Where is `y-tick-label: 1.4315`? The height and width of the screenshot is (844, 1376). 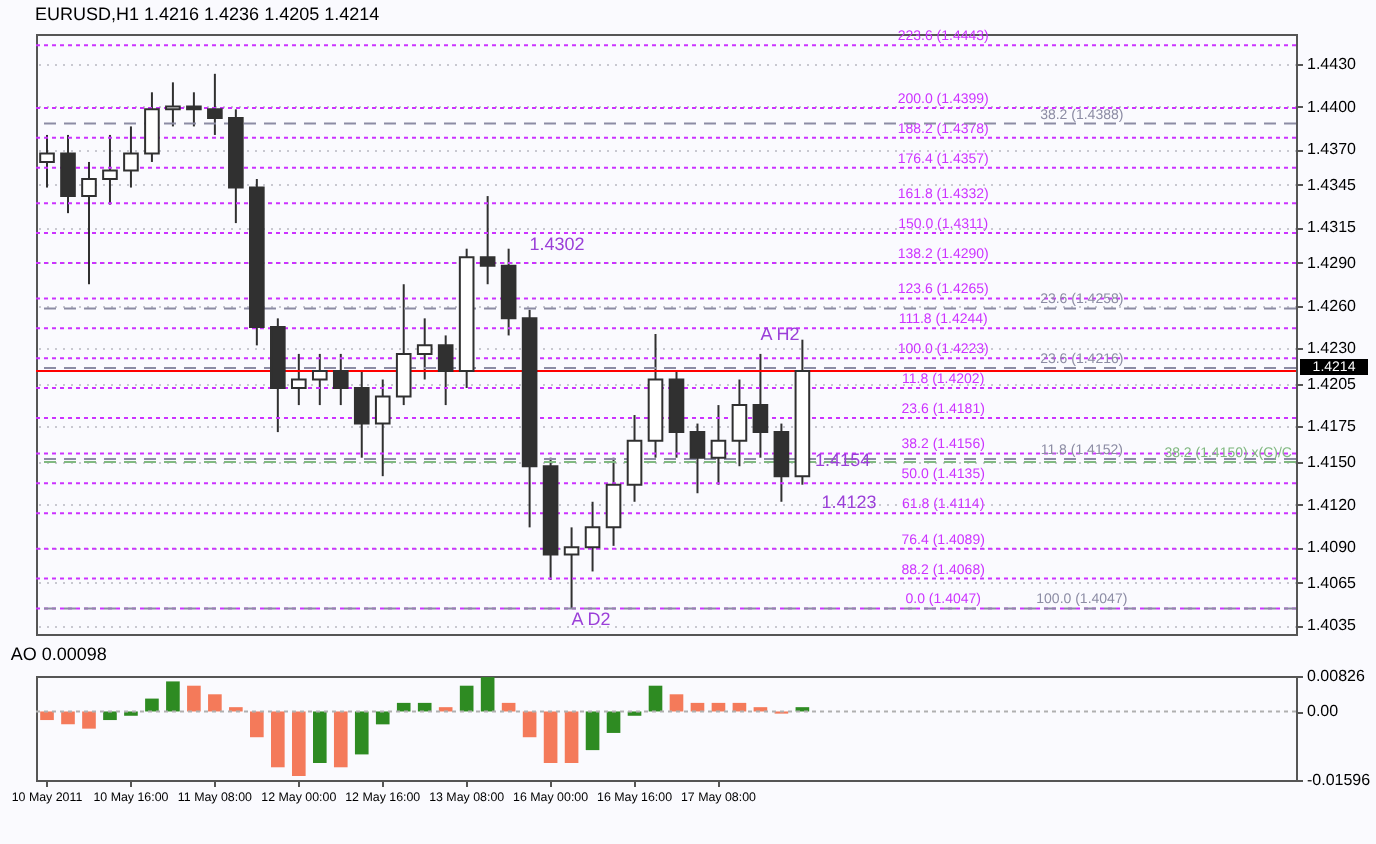 y-tick-label: 1.4315 is located at coordinates (1332, 227).